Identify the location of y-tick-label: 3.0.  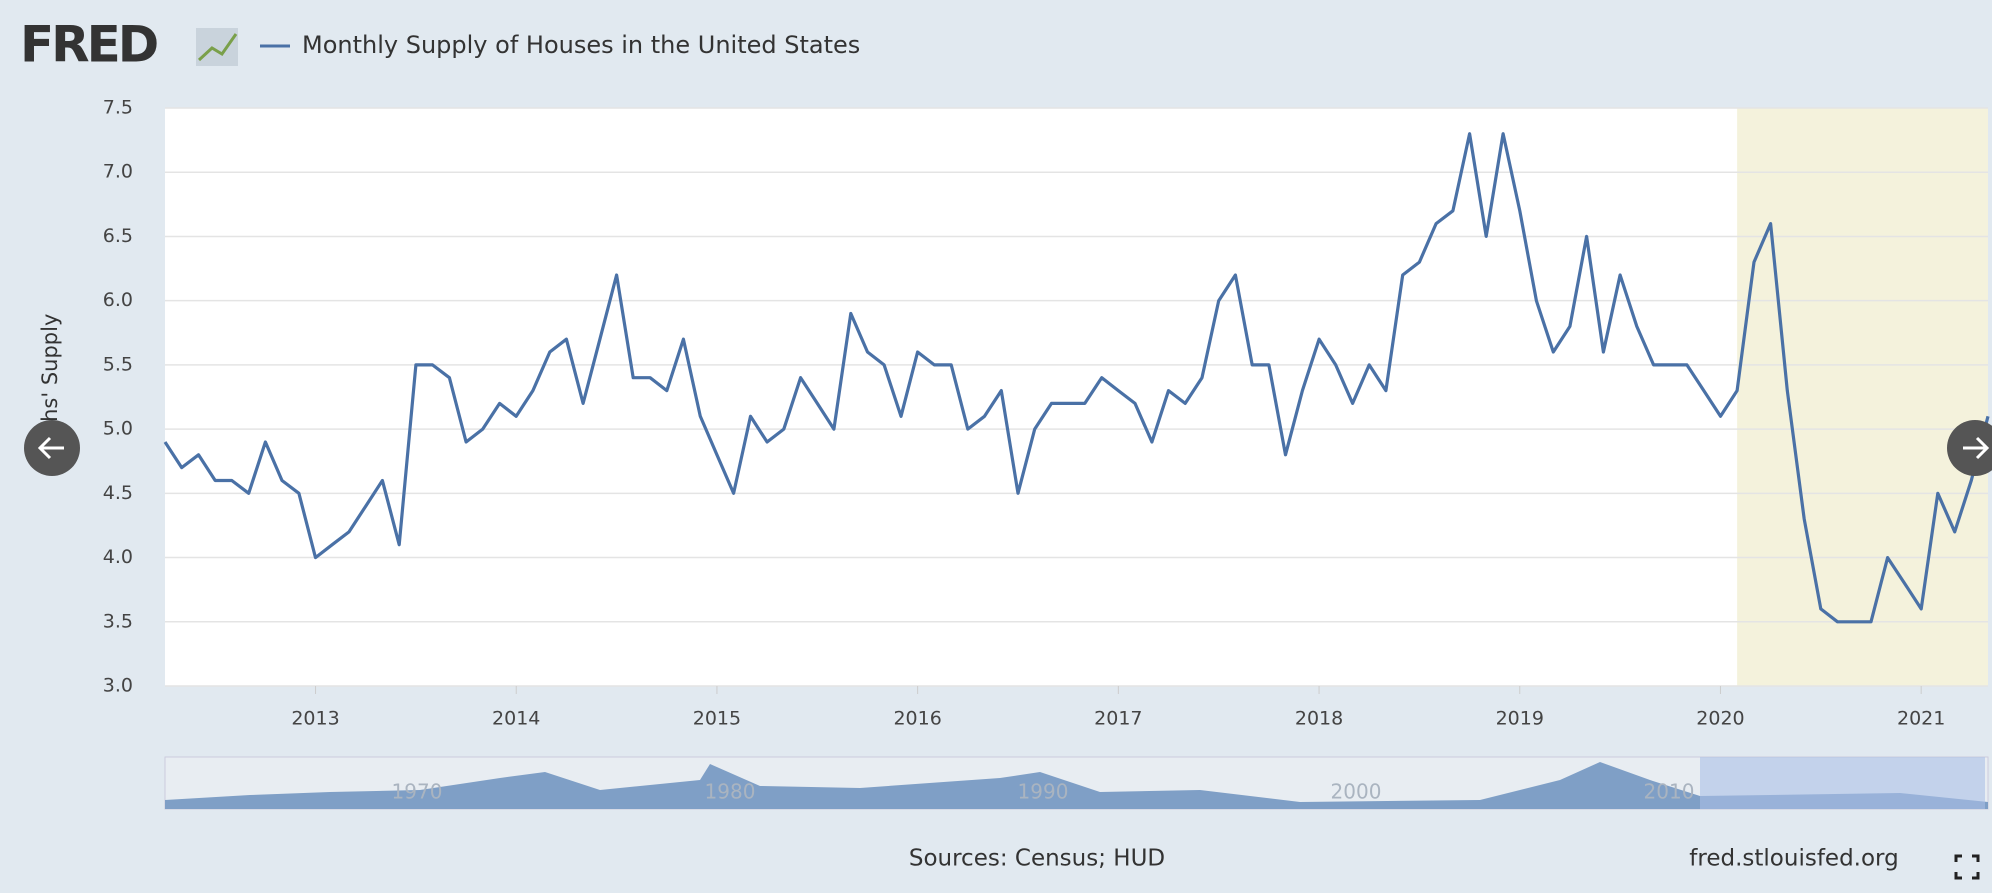
(118, 686).